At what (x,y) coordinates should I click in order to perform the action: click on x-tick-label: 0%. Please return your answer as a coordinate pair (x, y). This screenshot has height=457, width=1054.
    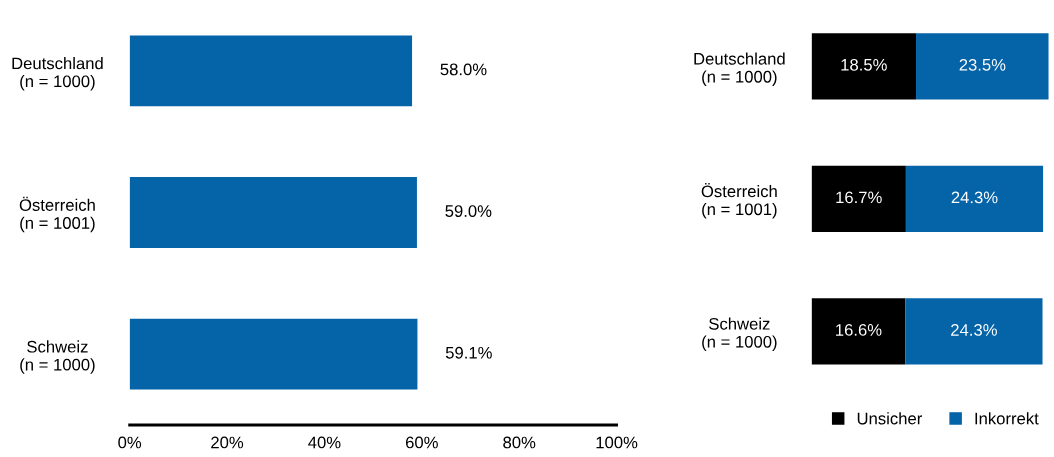
    Looking at the image, I should click on (130, 442).